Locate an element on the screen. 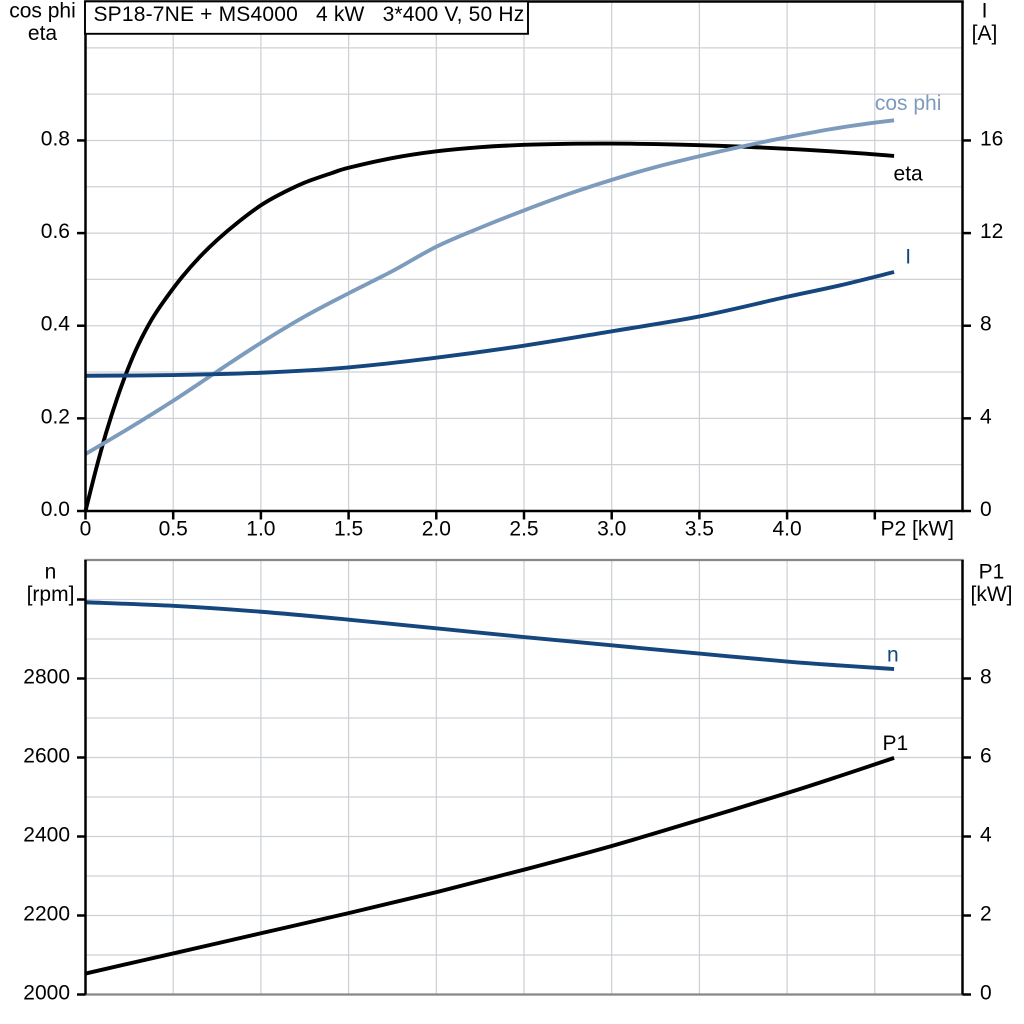  right-axis-title-line: I is located at coordinates (985, 11).